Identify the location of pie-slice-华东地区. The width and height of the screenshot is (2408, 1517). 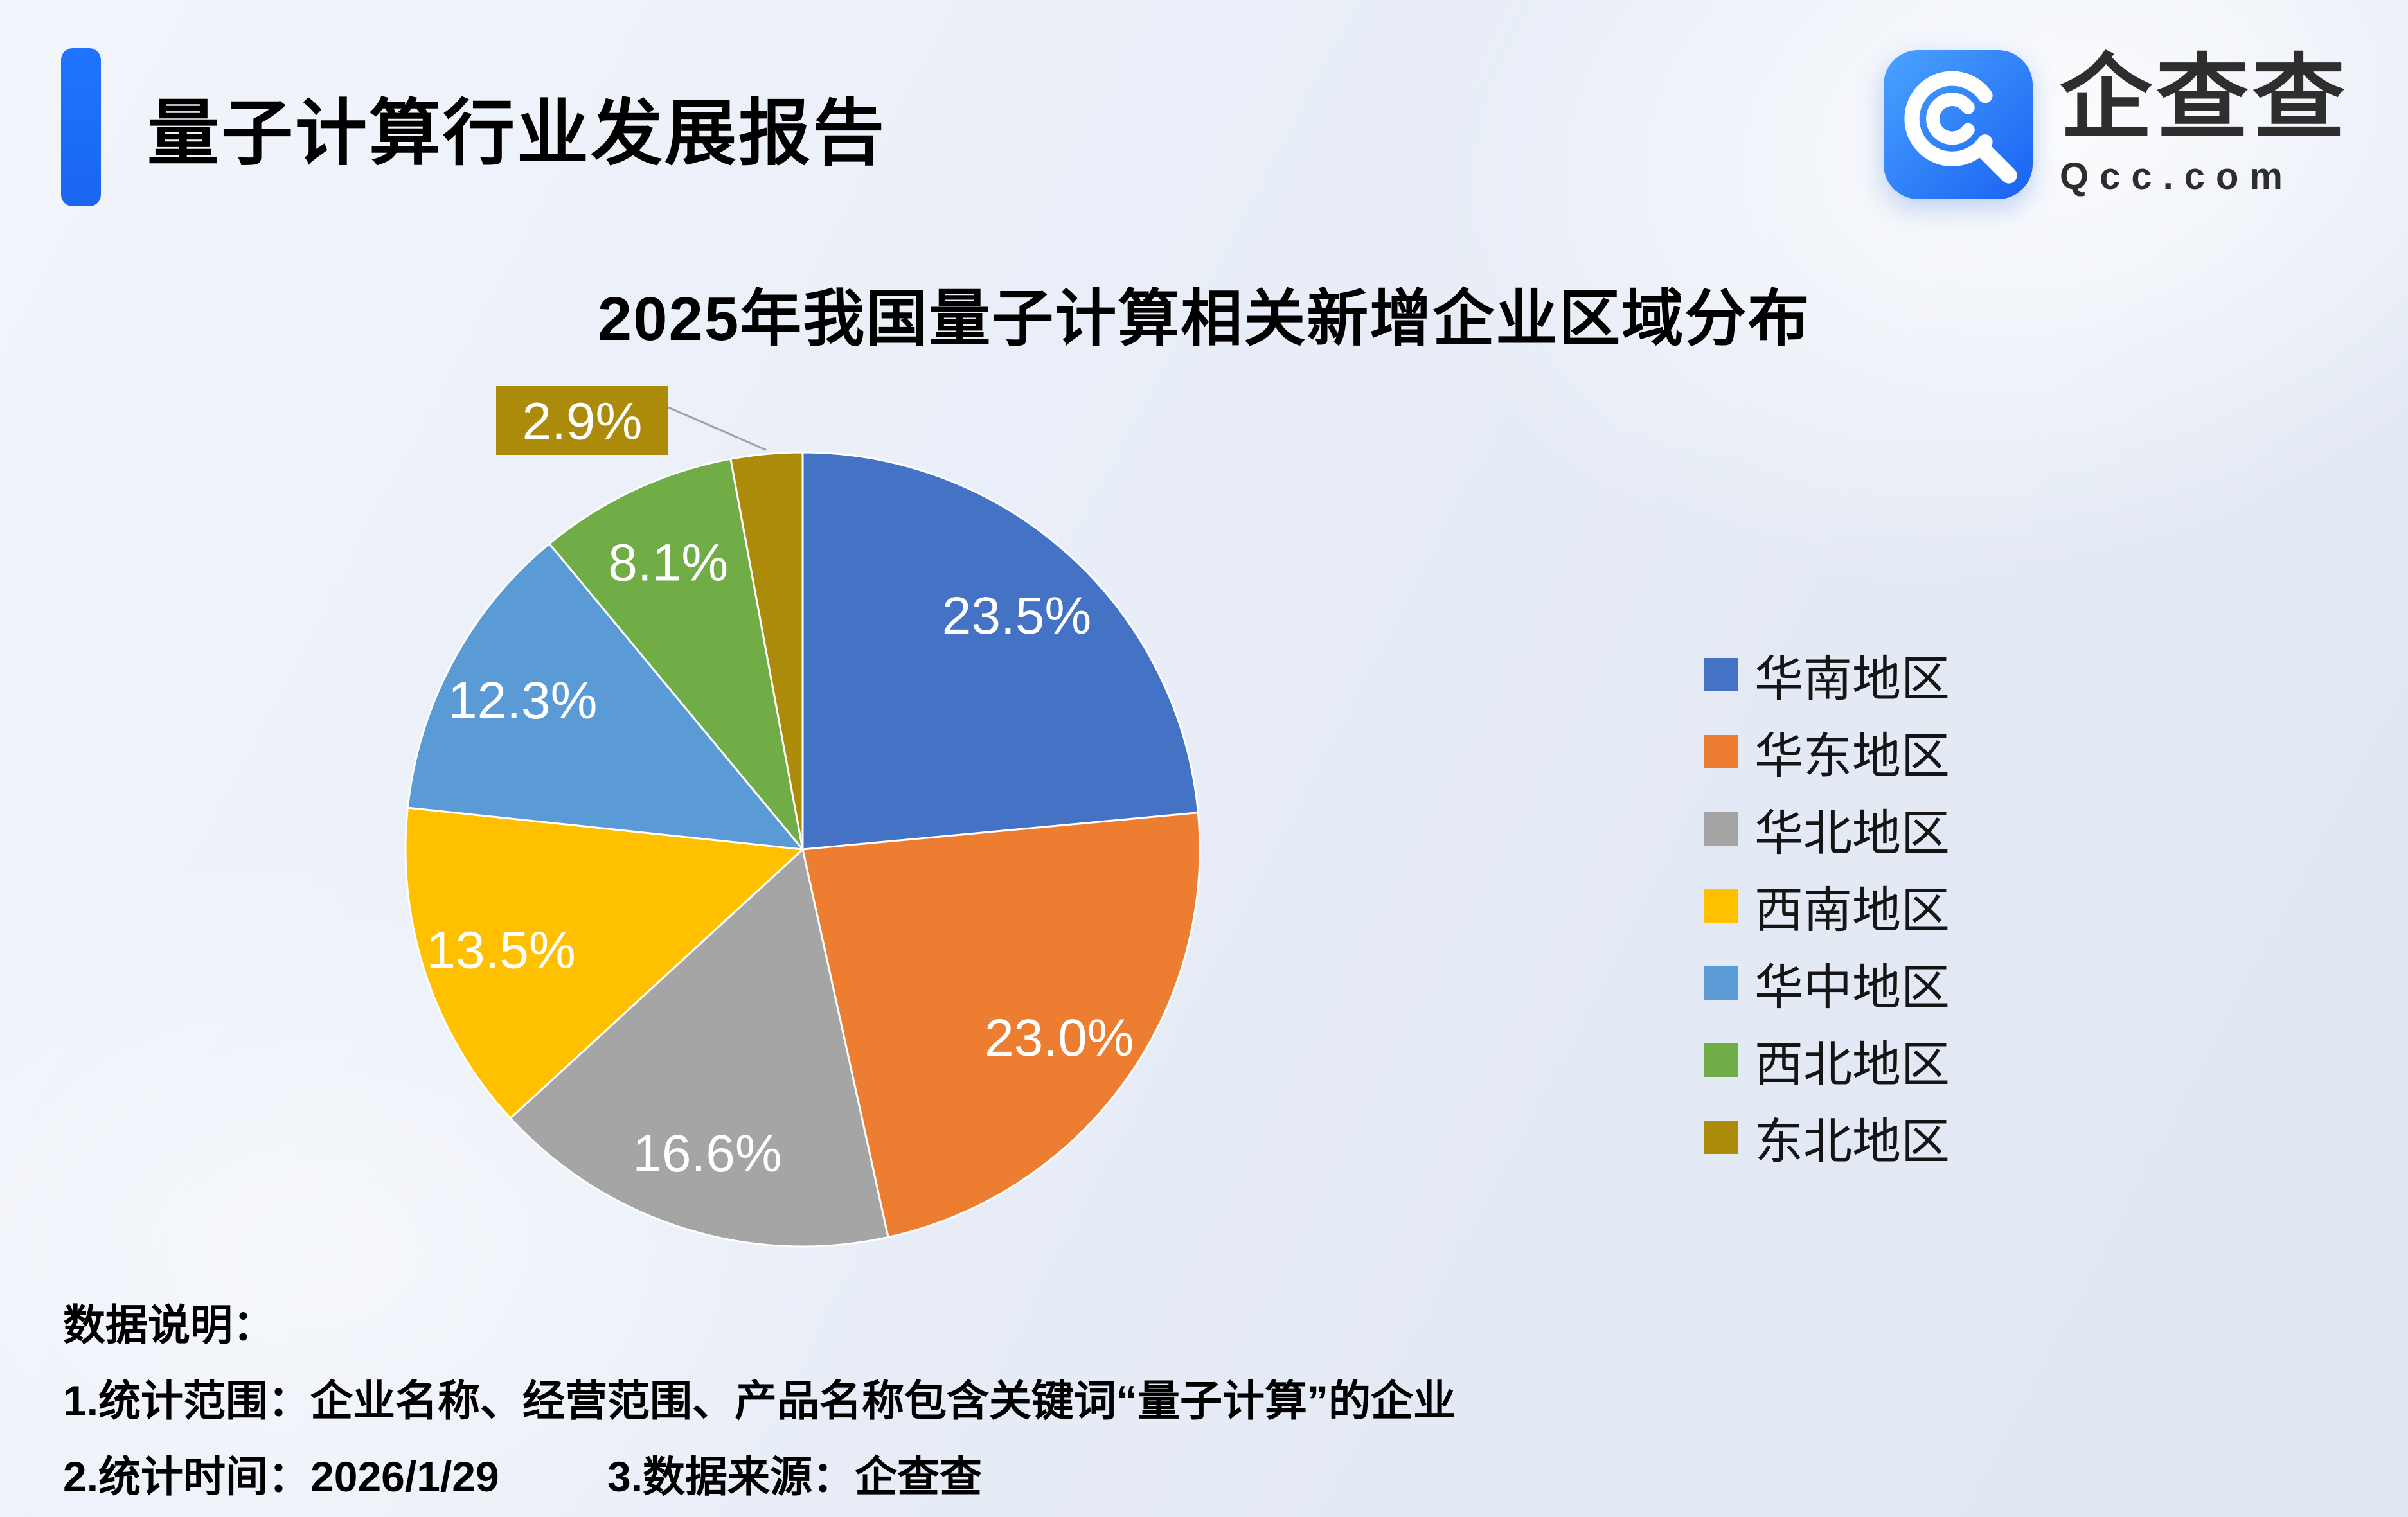
(1001, 1025).